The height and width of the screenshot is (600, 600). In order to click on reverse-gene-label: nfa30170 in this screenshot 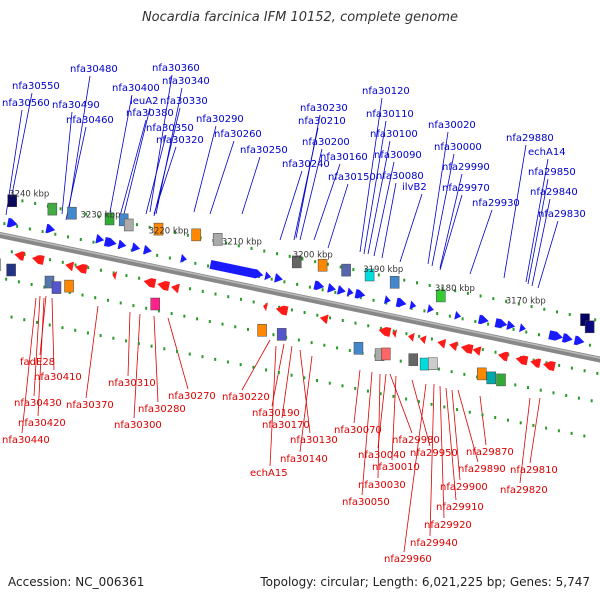, I will do `click(286, 425)`.